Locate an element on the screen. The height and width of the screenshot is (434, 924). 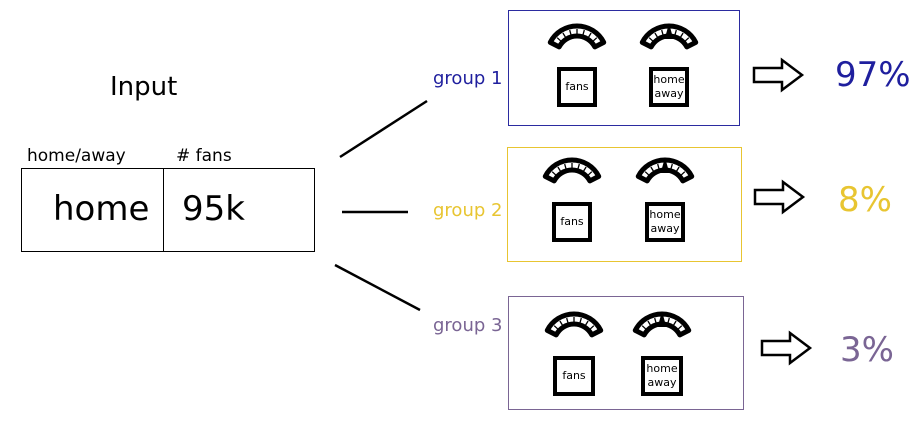
meter-label-home-away-2: home away is located at coordinates (665, 222).